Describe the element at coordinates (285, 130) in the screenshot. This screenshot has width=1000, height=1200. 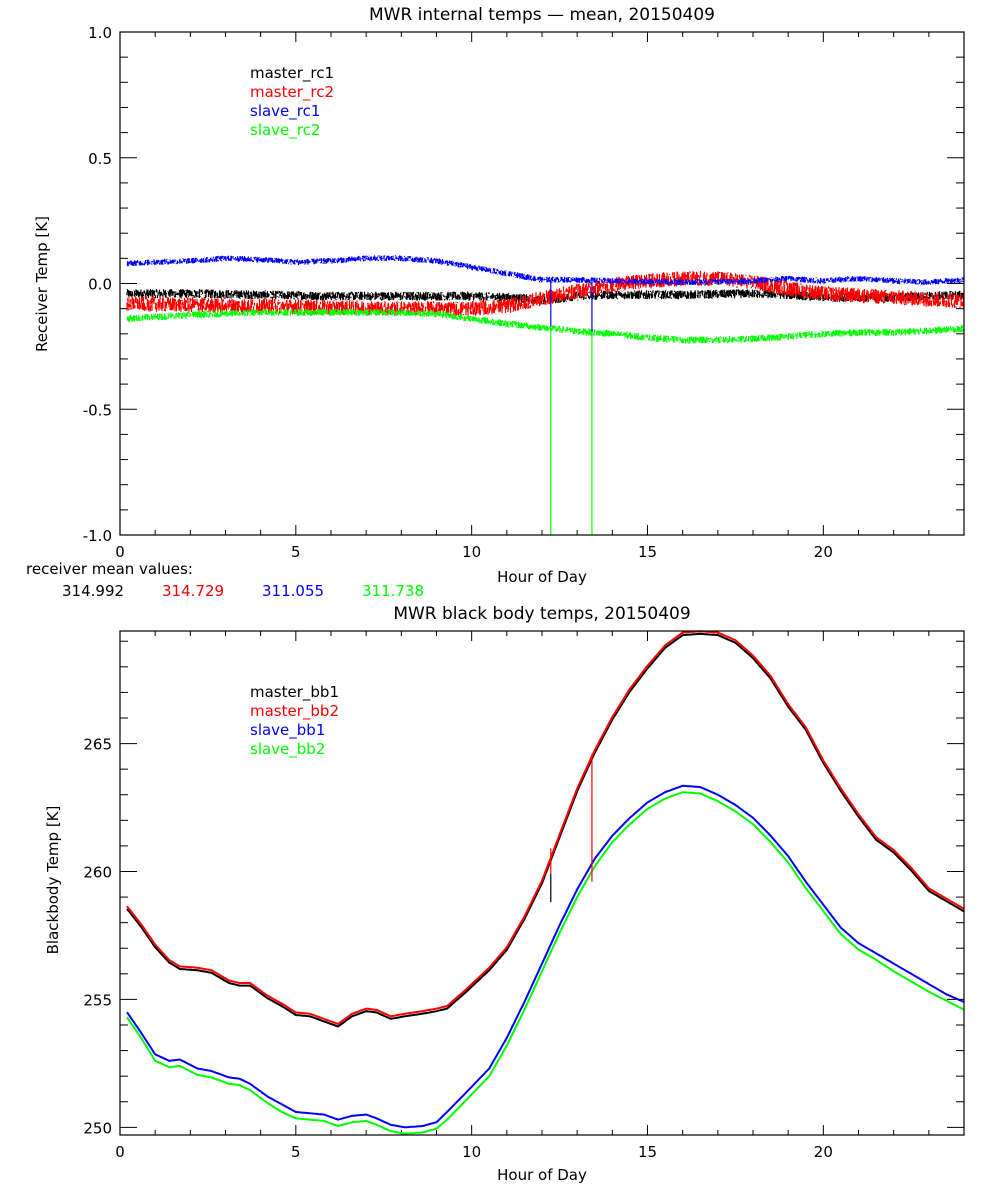
I see `legend-entry: slave_rc2` at that location.